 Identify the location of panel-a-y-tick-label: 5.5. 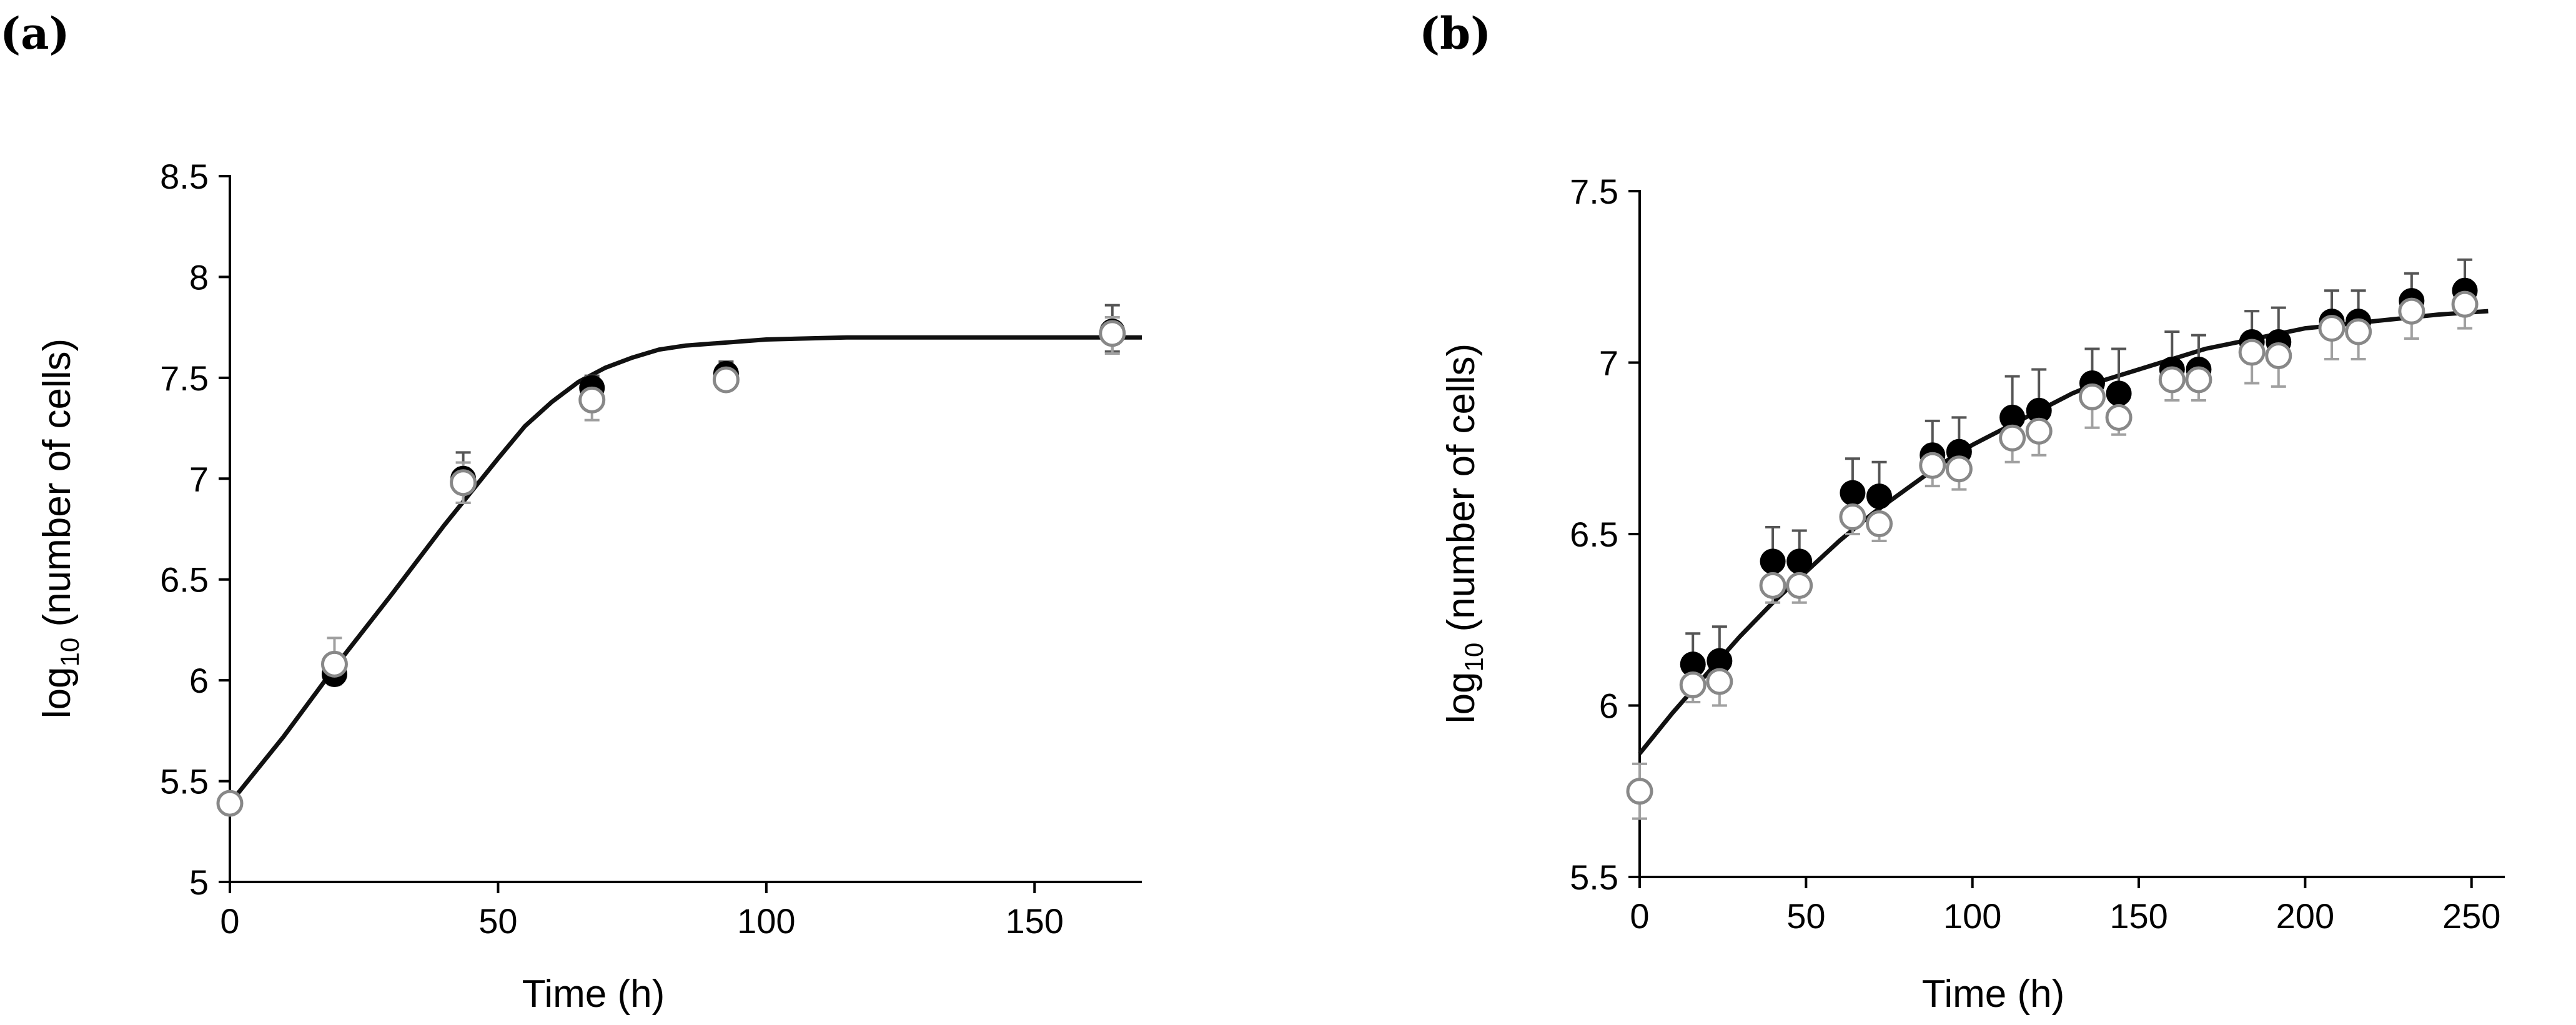
(184, 781).